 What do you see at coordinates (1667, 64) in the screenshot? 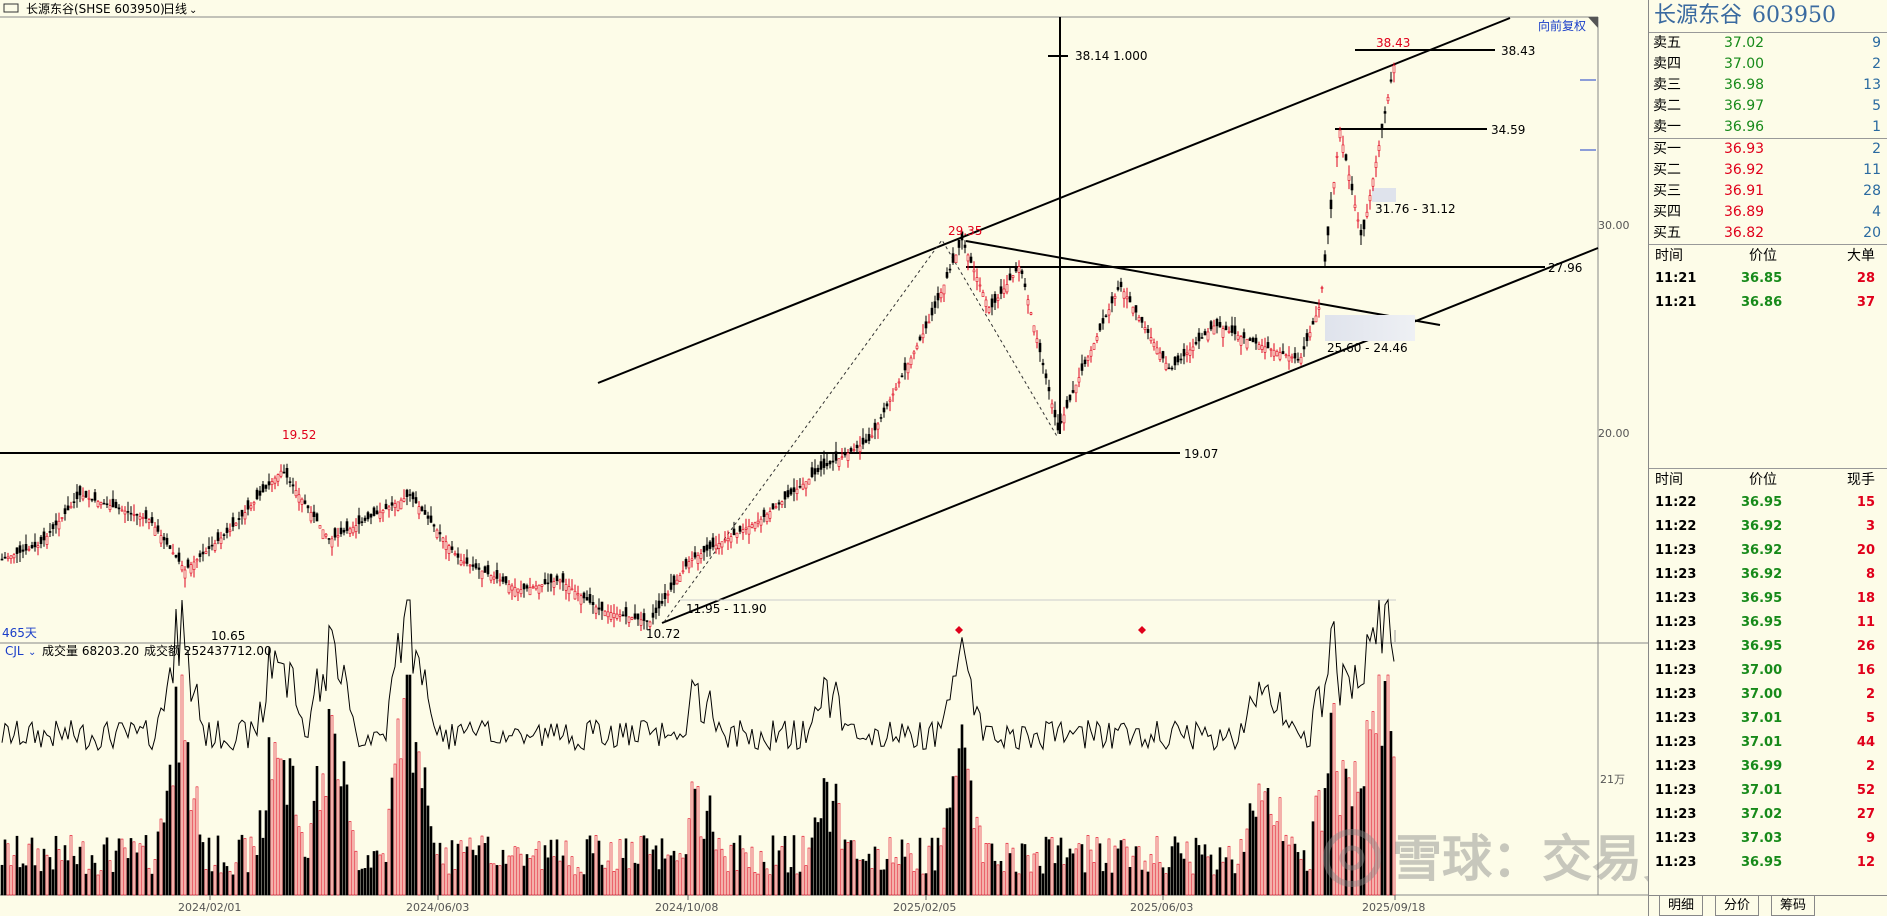
I see `level-label: 卖四` at bounding box center [1667, 64].